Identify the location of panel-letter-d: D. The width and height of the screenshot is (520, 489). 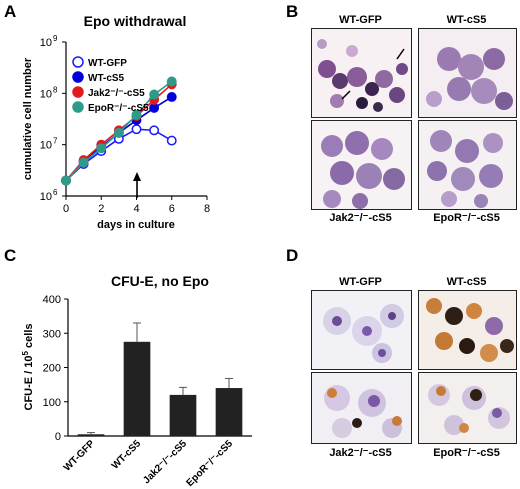
(292, 255).